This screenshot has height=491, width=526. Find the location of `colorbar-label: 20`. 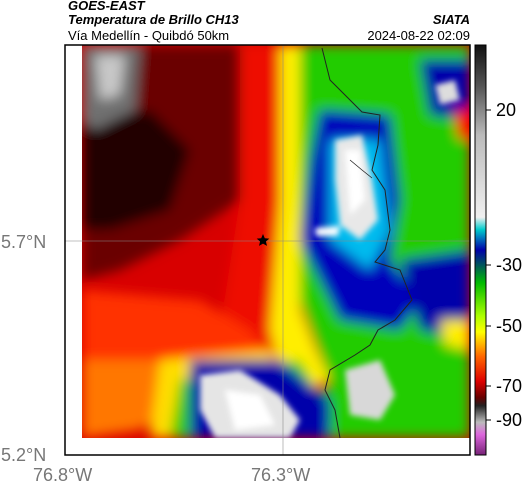

colorbar-label: 20 is located at coordinates (506, 110).